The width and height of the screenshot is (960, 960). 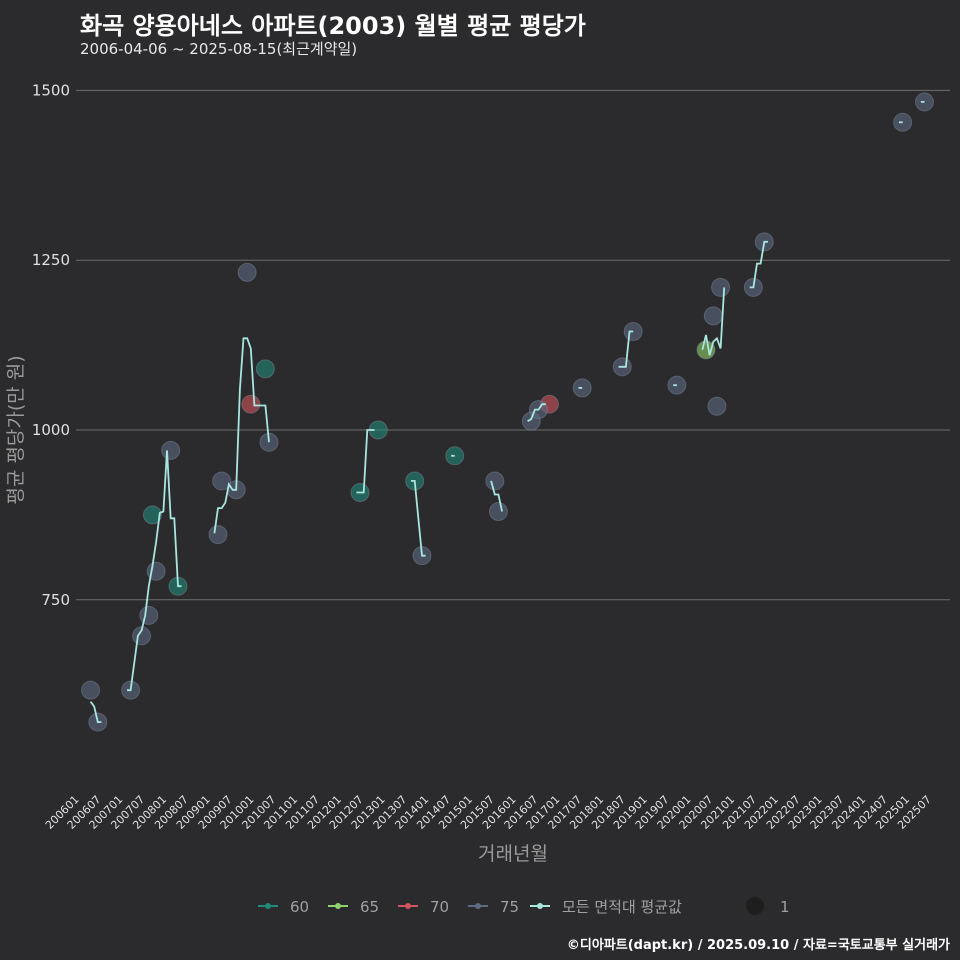 I want to click on chart-title: 화곡 양용아네스 아파트(2003) 월별 평균 평당가, so click(x=333, y=26).